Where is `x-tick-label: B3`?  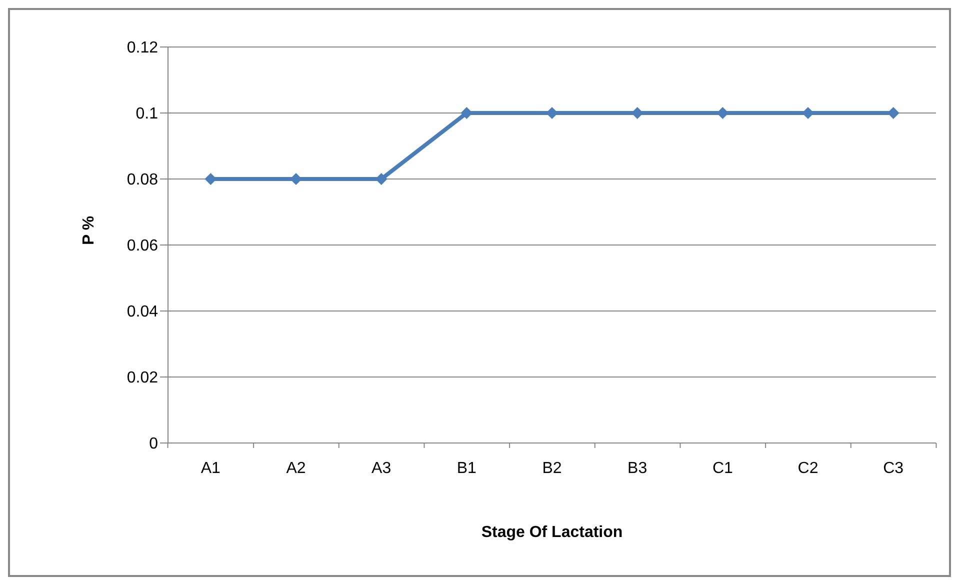 x-tick-label: B3 is located at coordinates (638, 468).